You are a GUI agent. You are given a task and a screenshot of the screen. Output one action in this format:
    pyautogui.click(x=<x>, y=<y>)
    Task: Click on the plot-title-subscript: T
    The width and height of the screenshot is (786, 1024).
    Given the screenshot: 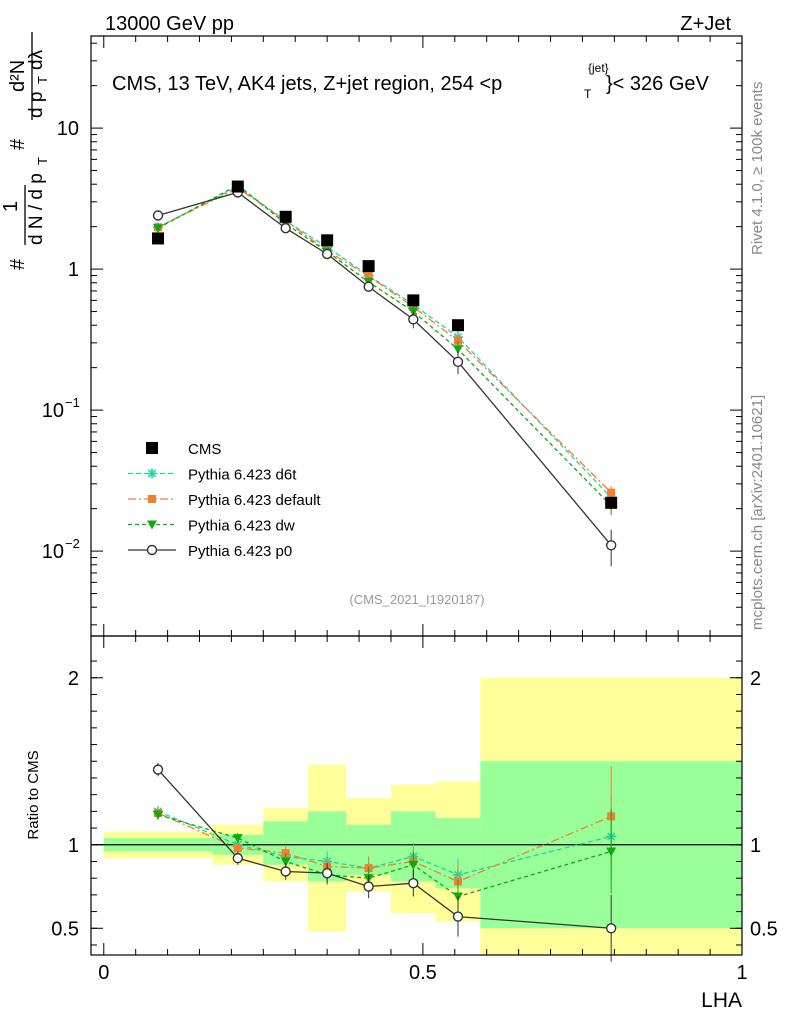 What is the action you would take?
    pyautogui.click(x=588, y=94)
    